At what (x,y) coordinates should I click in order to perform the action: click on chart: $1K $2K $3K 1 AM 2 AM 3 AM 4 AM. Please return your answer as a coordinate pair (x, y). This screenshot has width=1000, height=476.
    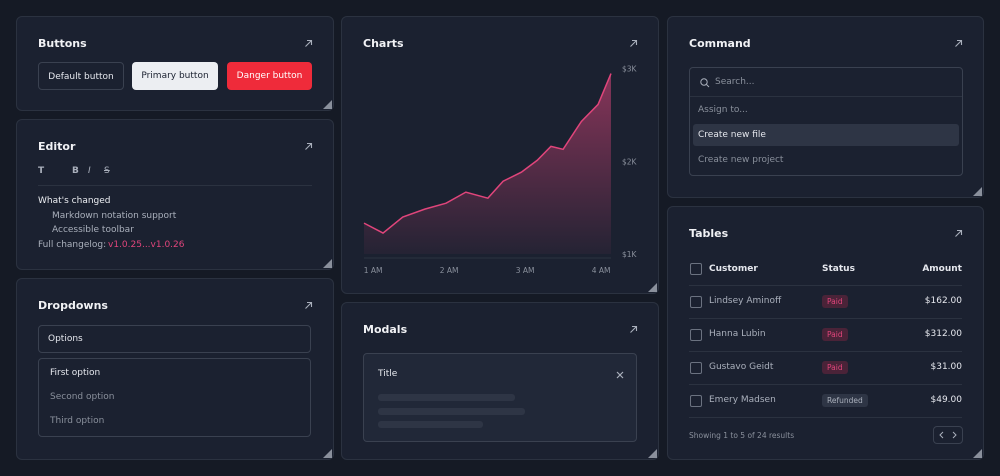
    Looking at the image, I should click on (500, 170).